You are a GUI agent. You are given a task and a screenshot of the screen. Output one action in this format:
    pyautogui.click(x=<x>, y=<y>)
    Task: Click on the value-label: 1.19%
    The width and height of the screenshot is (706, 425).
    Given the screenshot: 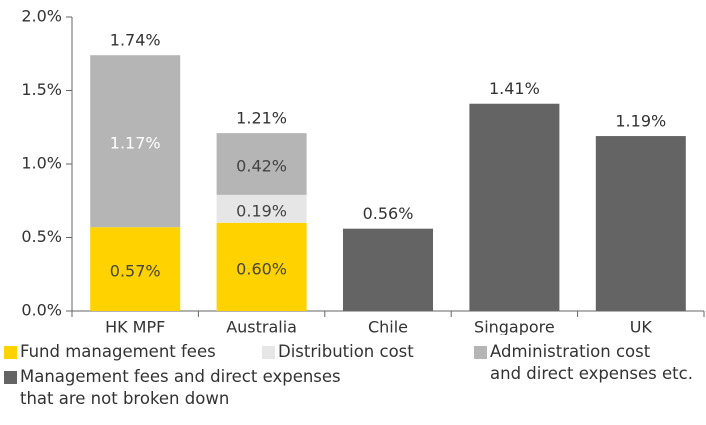 What is the action you would take?
    pyautogui.click(x=640, y=121)
    